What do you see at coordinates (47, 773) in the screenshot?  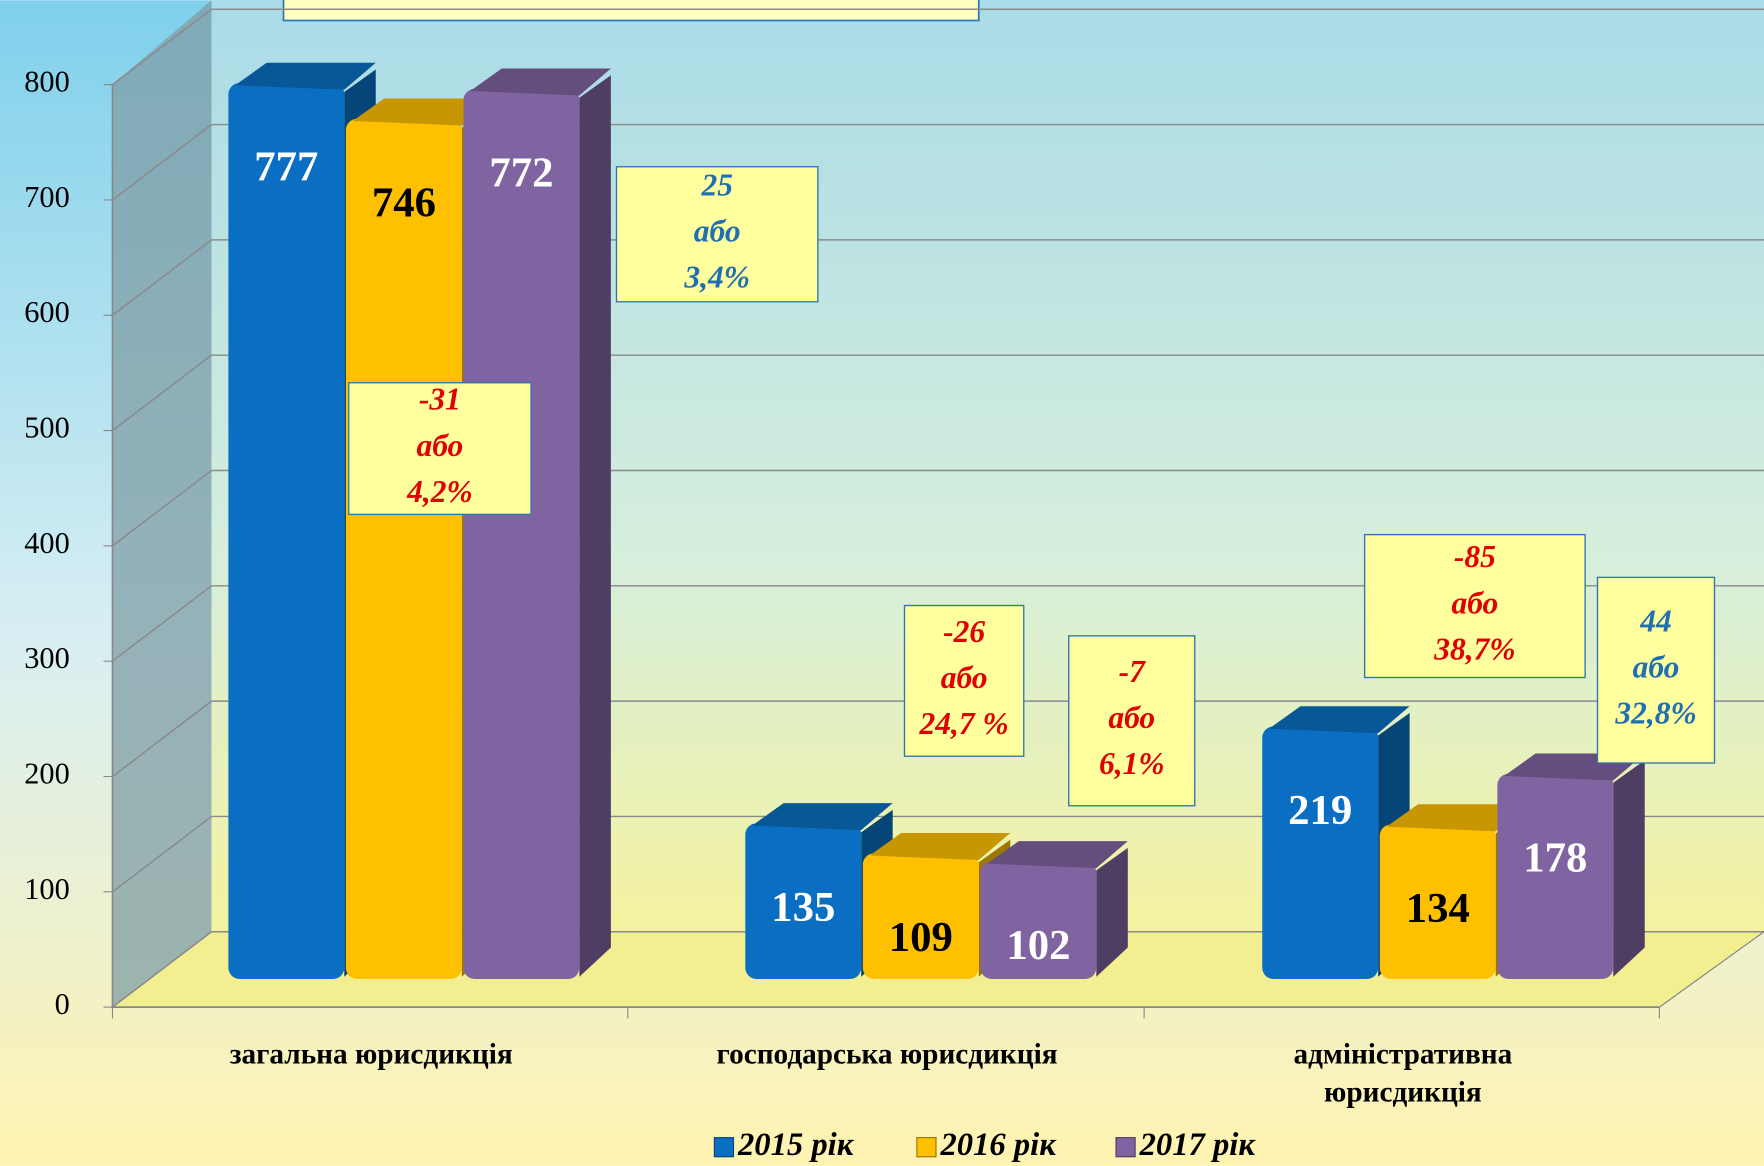 I see `y-tick-label: 200` at bounding box center [47, 773].